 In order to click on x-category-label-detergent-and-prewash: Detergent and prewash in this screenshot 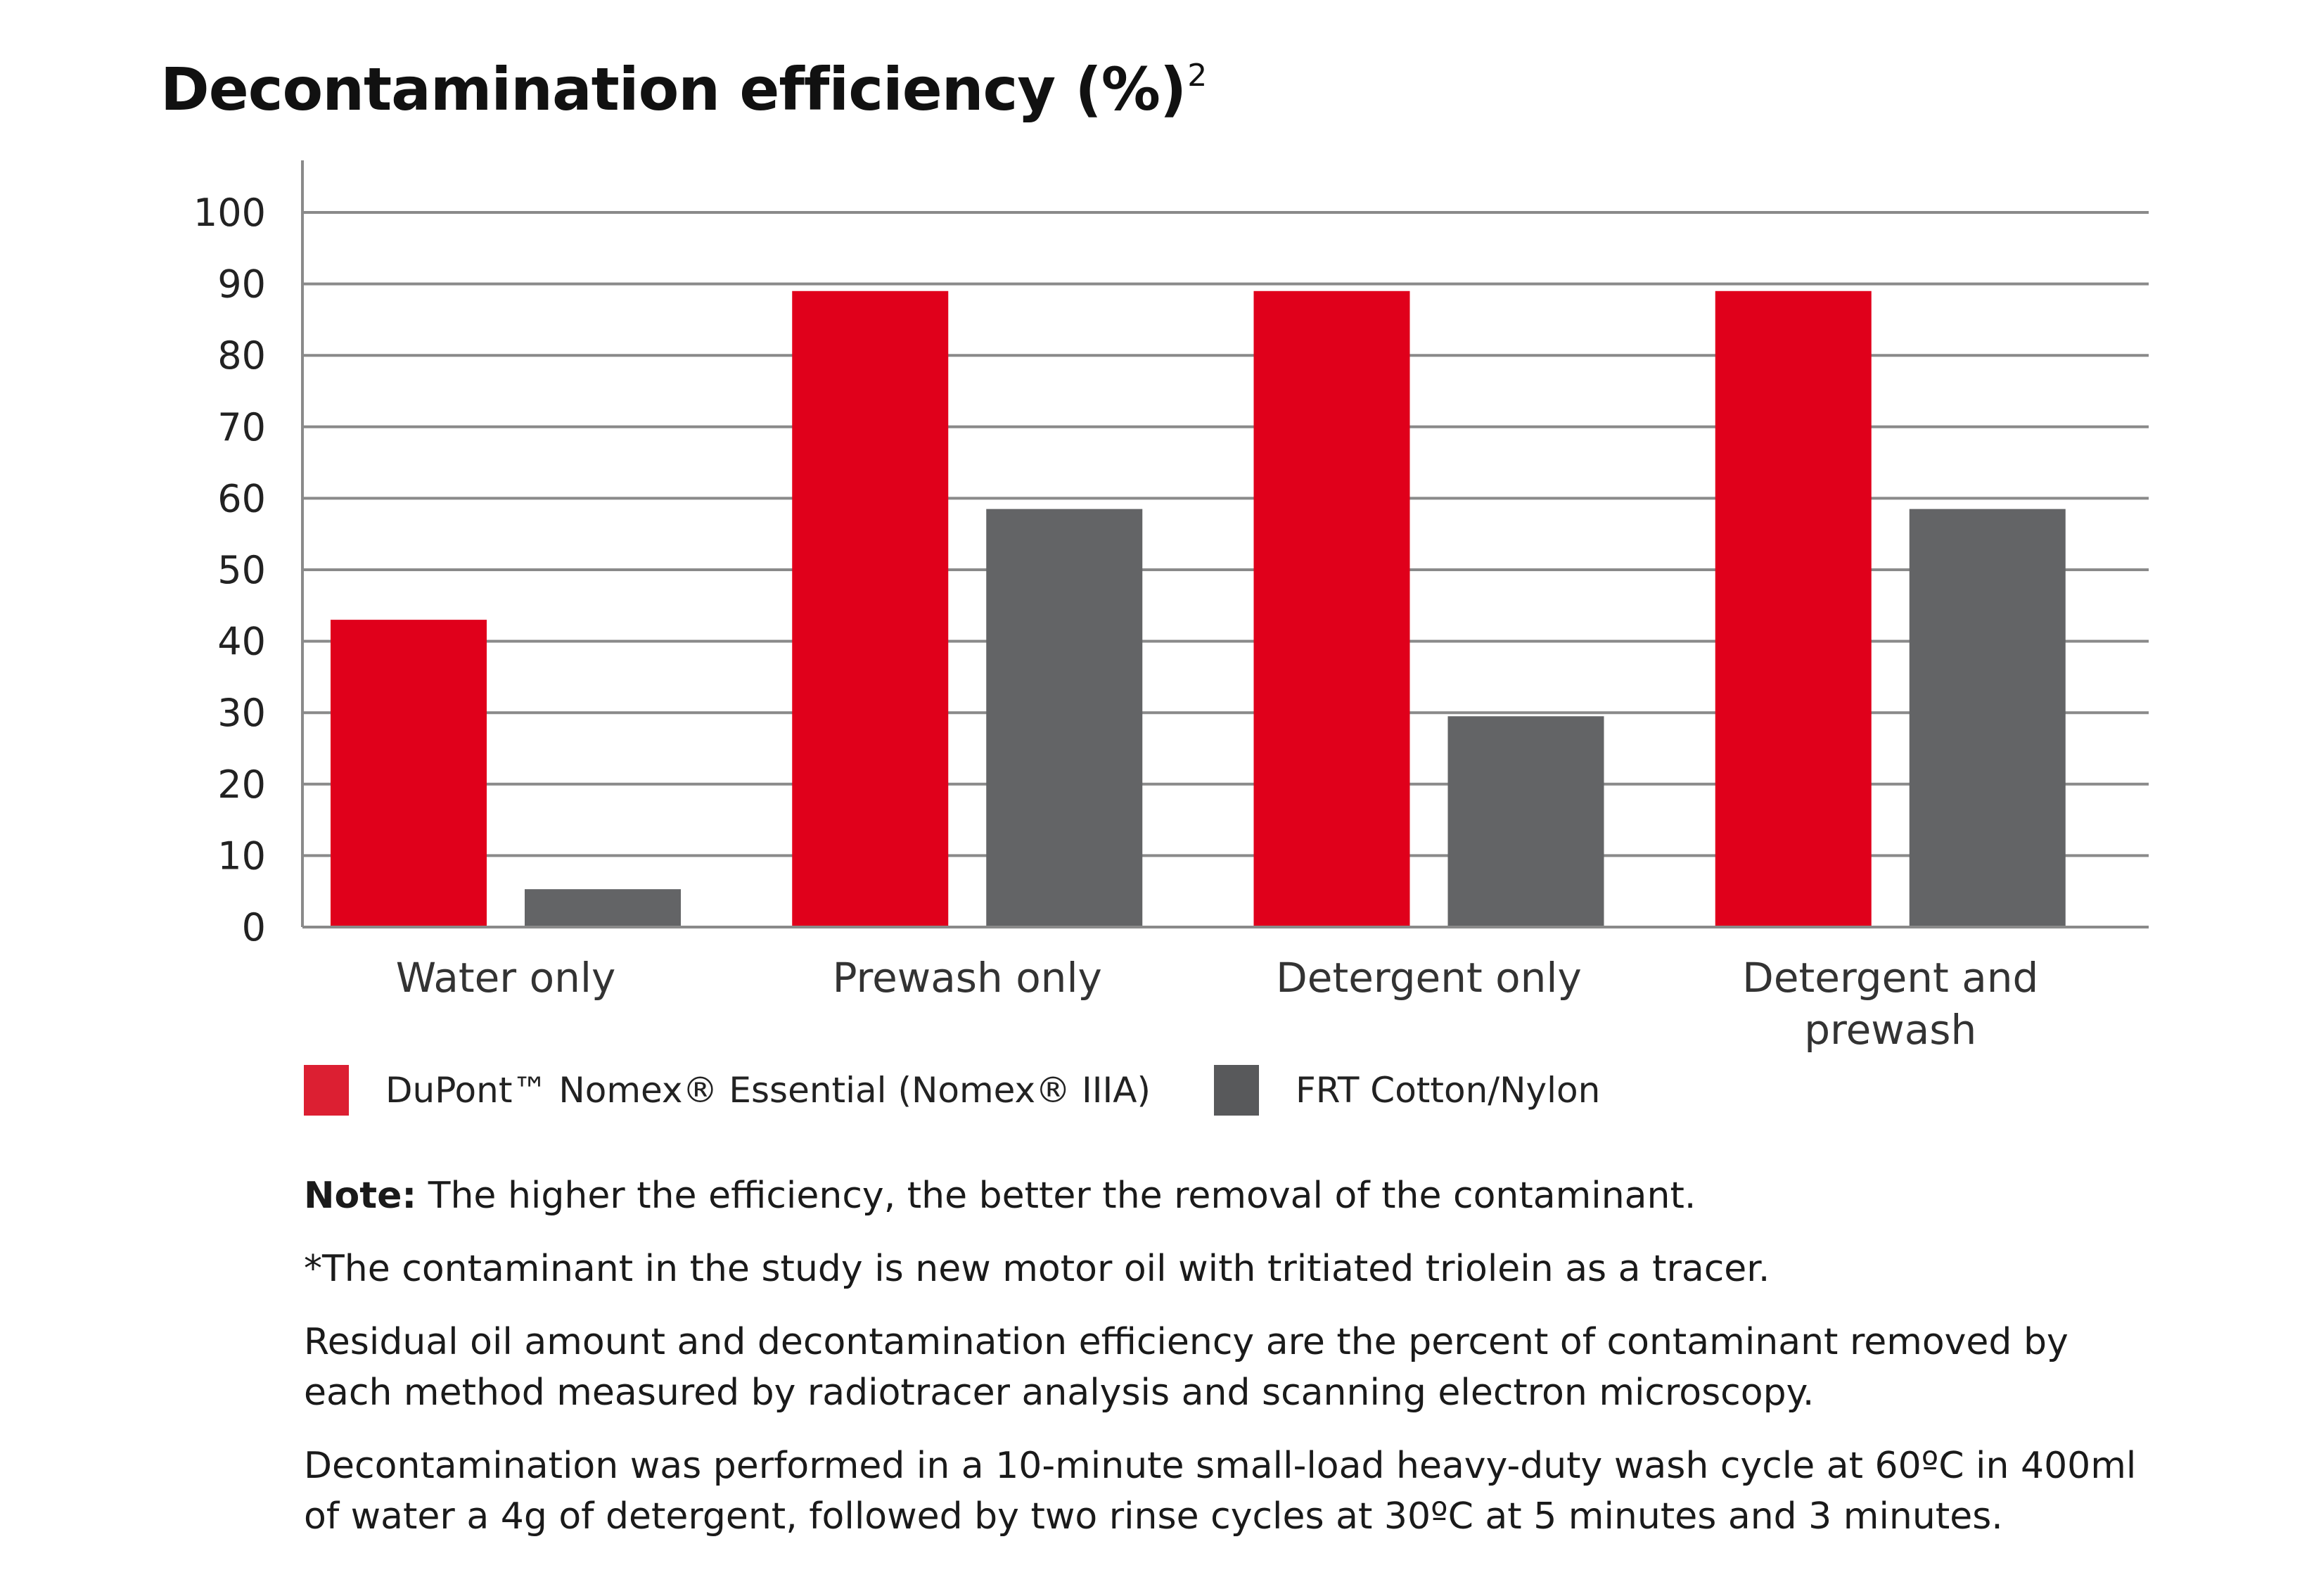, I will do `click(1890, 1004)`.